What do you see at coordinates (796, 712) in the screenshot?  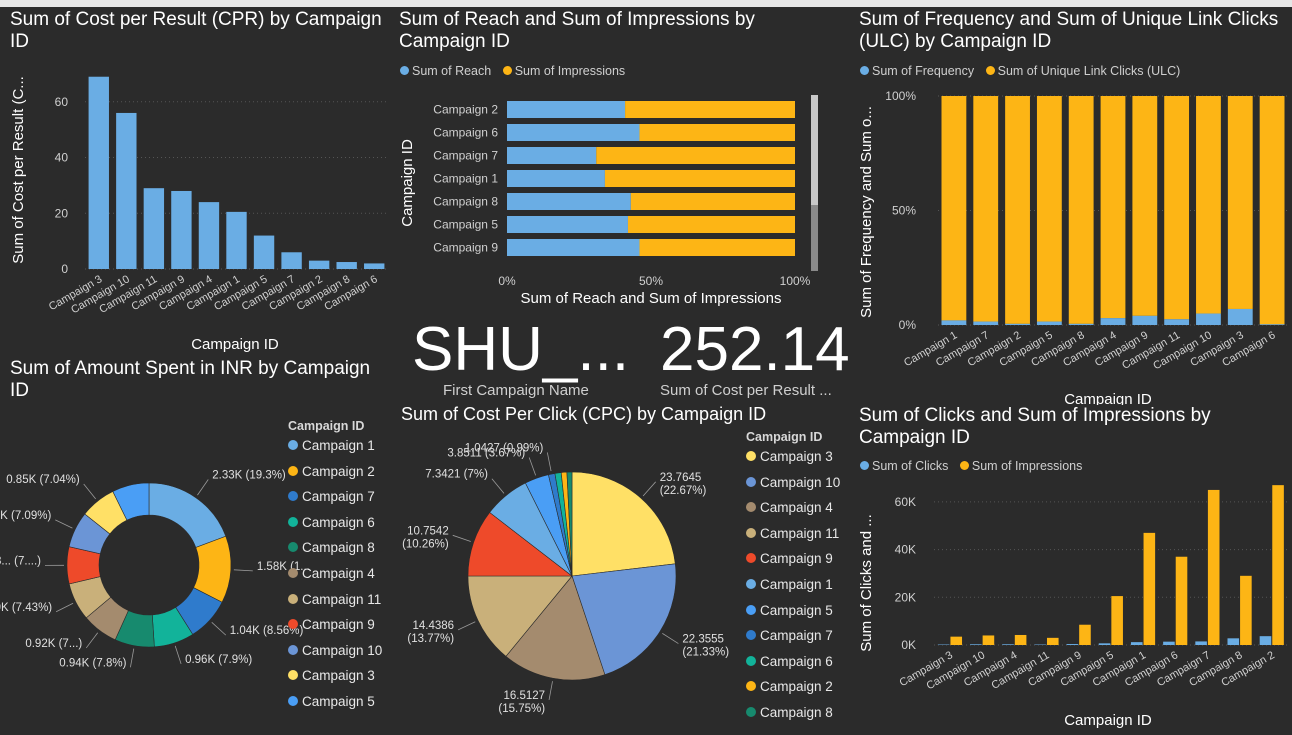 I see `legend-label: Campaign 8` at bounding box center [796, 712].